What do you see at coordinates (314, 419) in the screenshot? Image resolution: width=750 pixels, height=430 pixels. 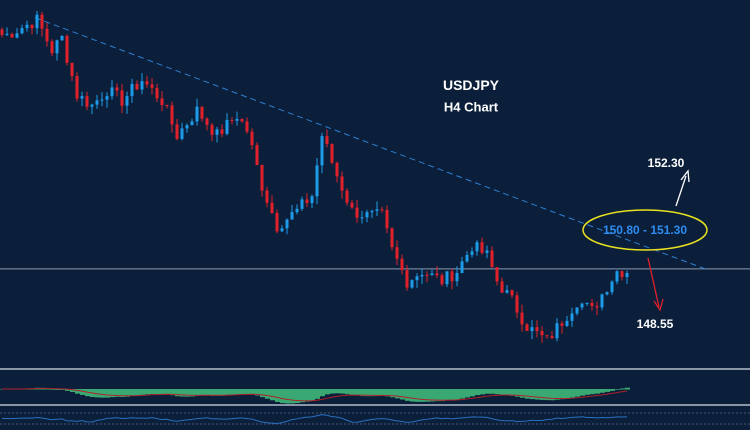 I see `oscillator-line` at bounding box center [314, 419].